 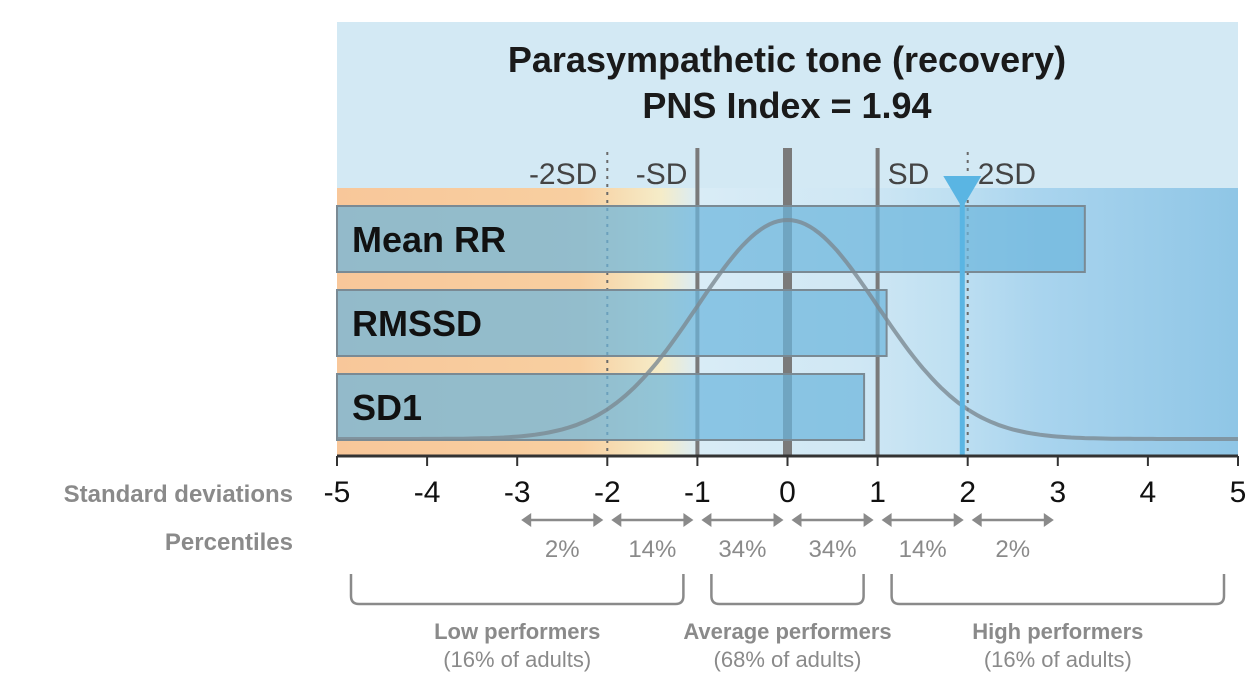 I want to click on x-axis: -5 -4 -3 -2 -1 0 1 2 3 4 5, so click(x=785, y=481).